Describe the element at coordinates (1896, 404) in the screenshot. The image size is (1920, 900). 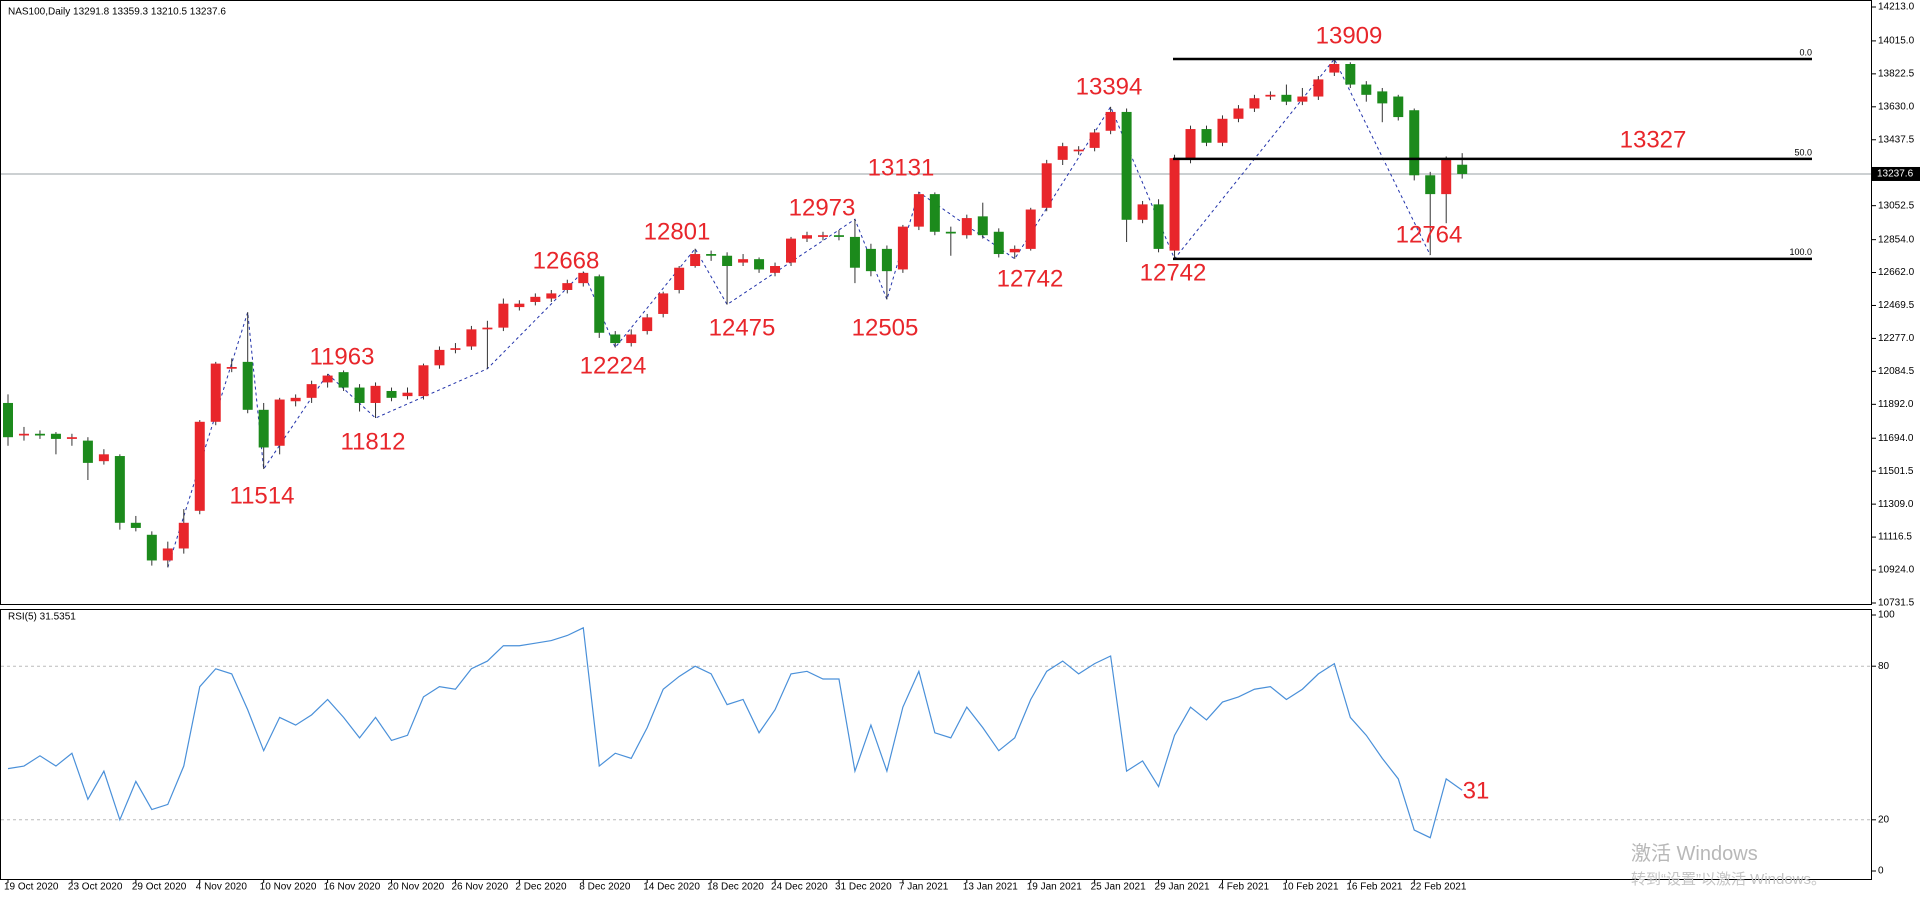
I see `y-tick-label: 11892.0` at that location.